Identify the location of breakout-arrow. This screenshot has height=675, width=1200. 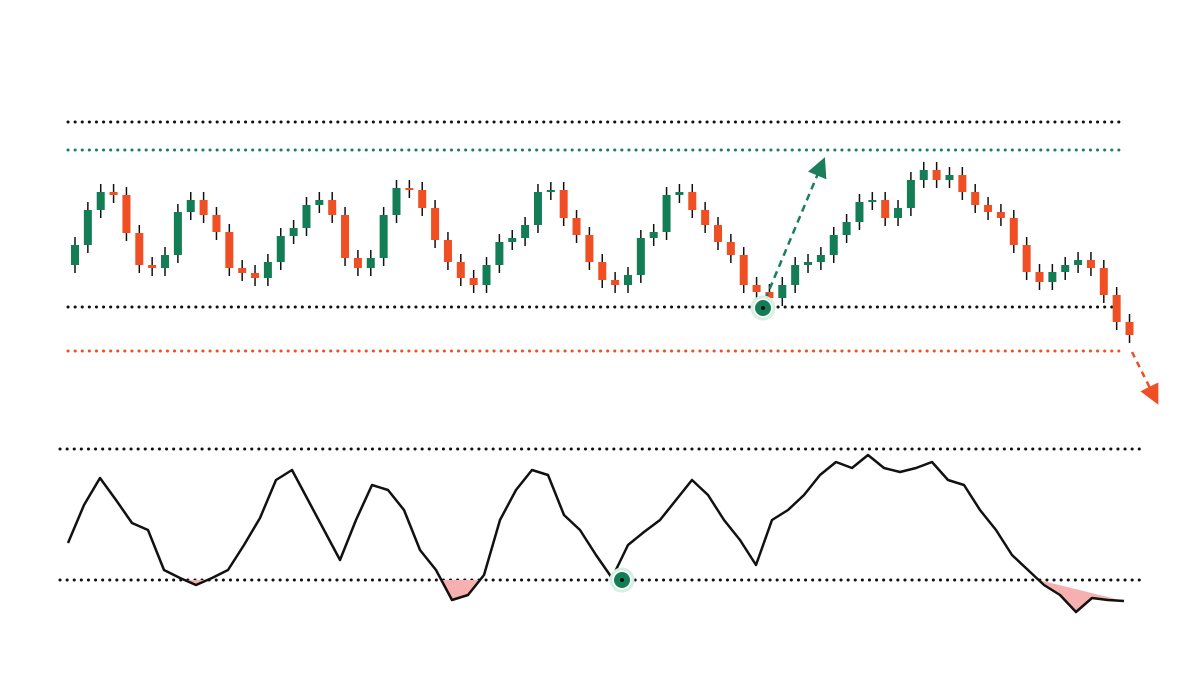
(795, 229).